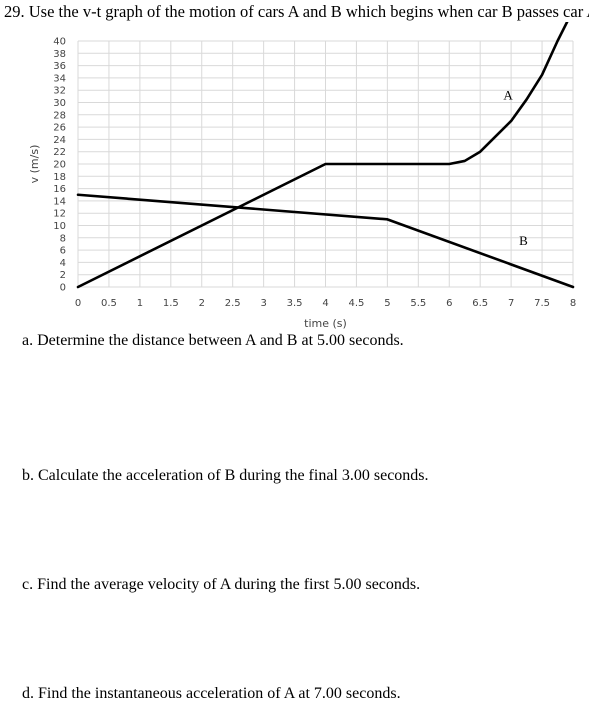 The height and width of the screenshot is (712, 589). I want to click on x-tick-label: 0.5, so click(109, 303).